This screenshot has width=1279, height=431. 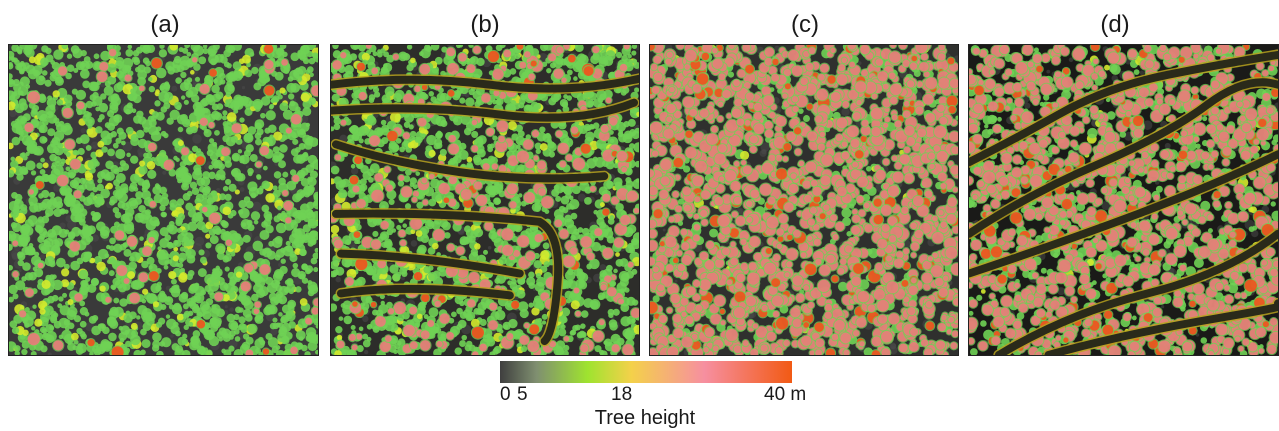 I want to click on colorbar-tick-40: 40 m, so click(x=785, y=394).